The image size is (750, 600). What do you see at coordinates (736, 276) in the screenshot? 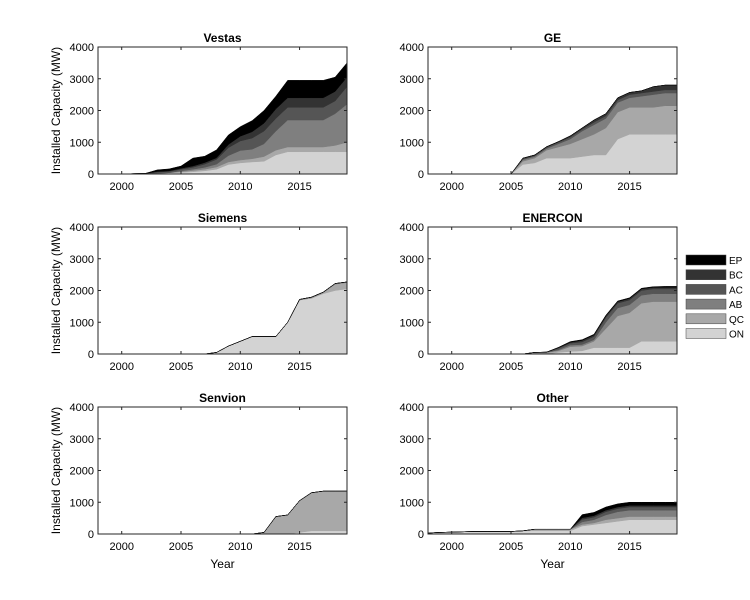
I see `legend-label-bc: BC` at bounding box center [736, 276].